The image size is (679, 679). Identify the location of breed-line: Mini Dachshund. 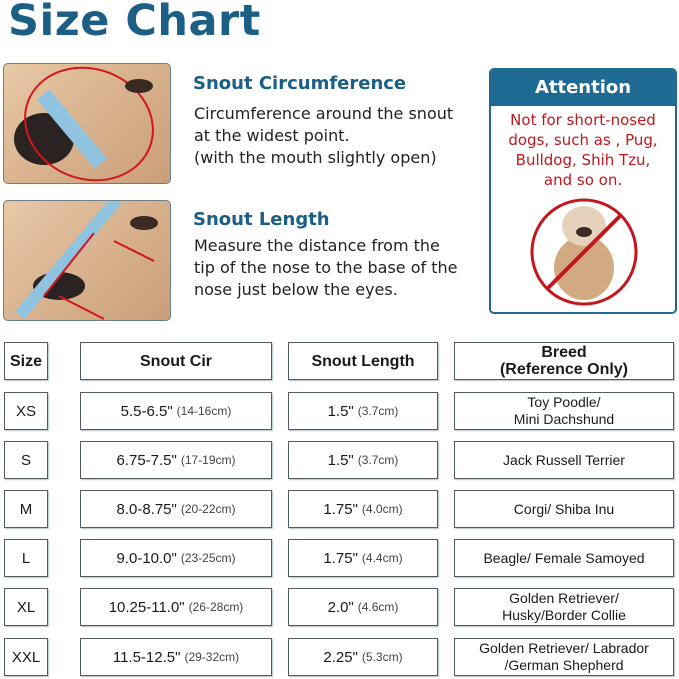
(564, 419).